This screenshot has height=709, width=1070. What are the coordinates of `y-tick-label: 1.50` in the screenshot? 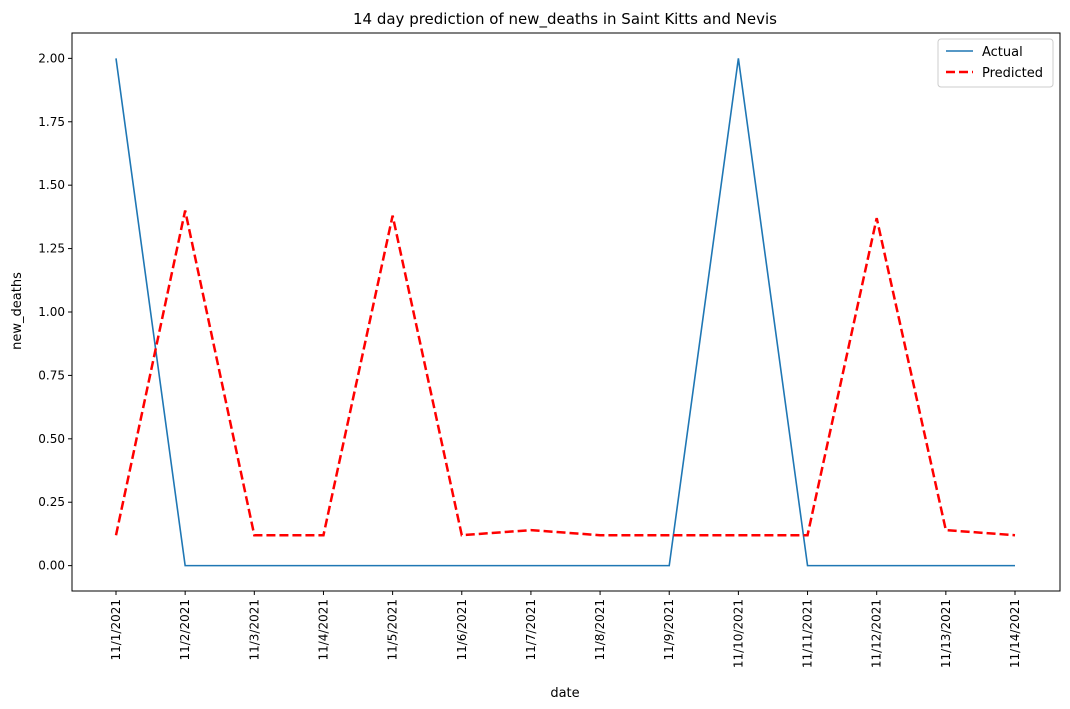 It's located at (51, 185).